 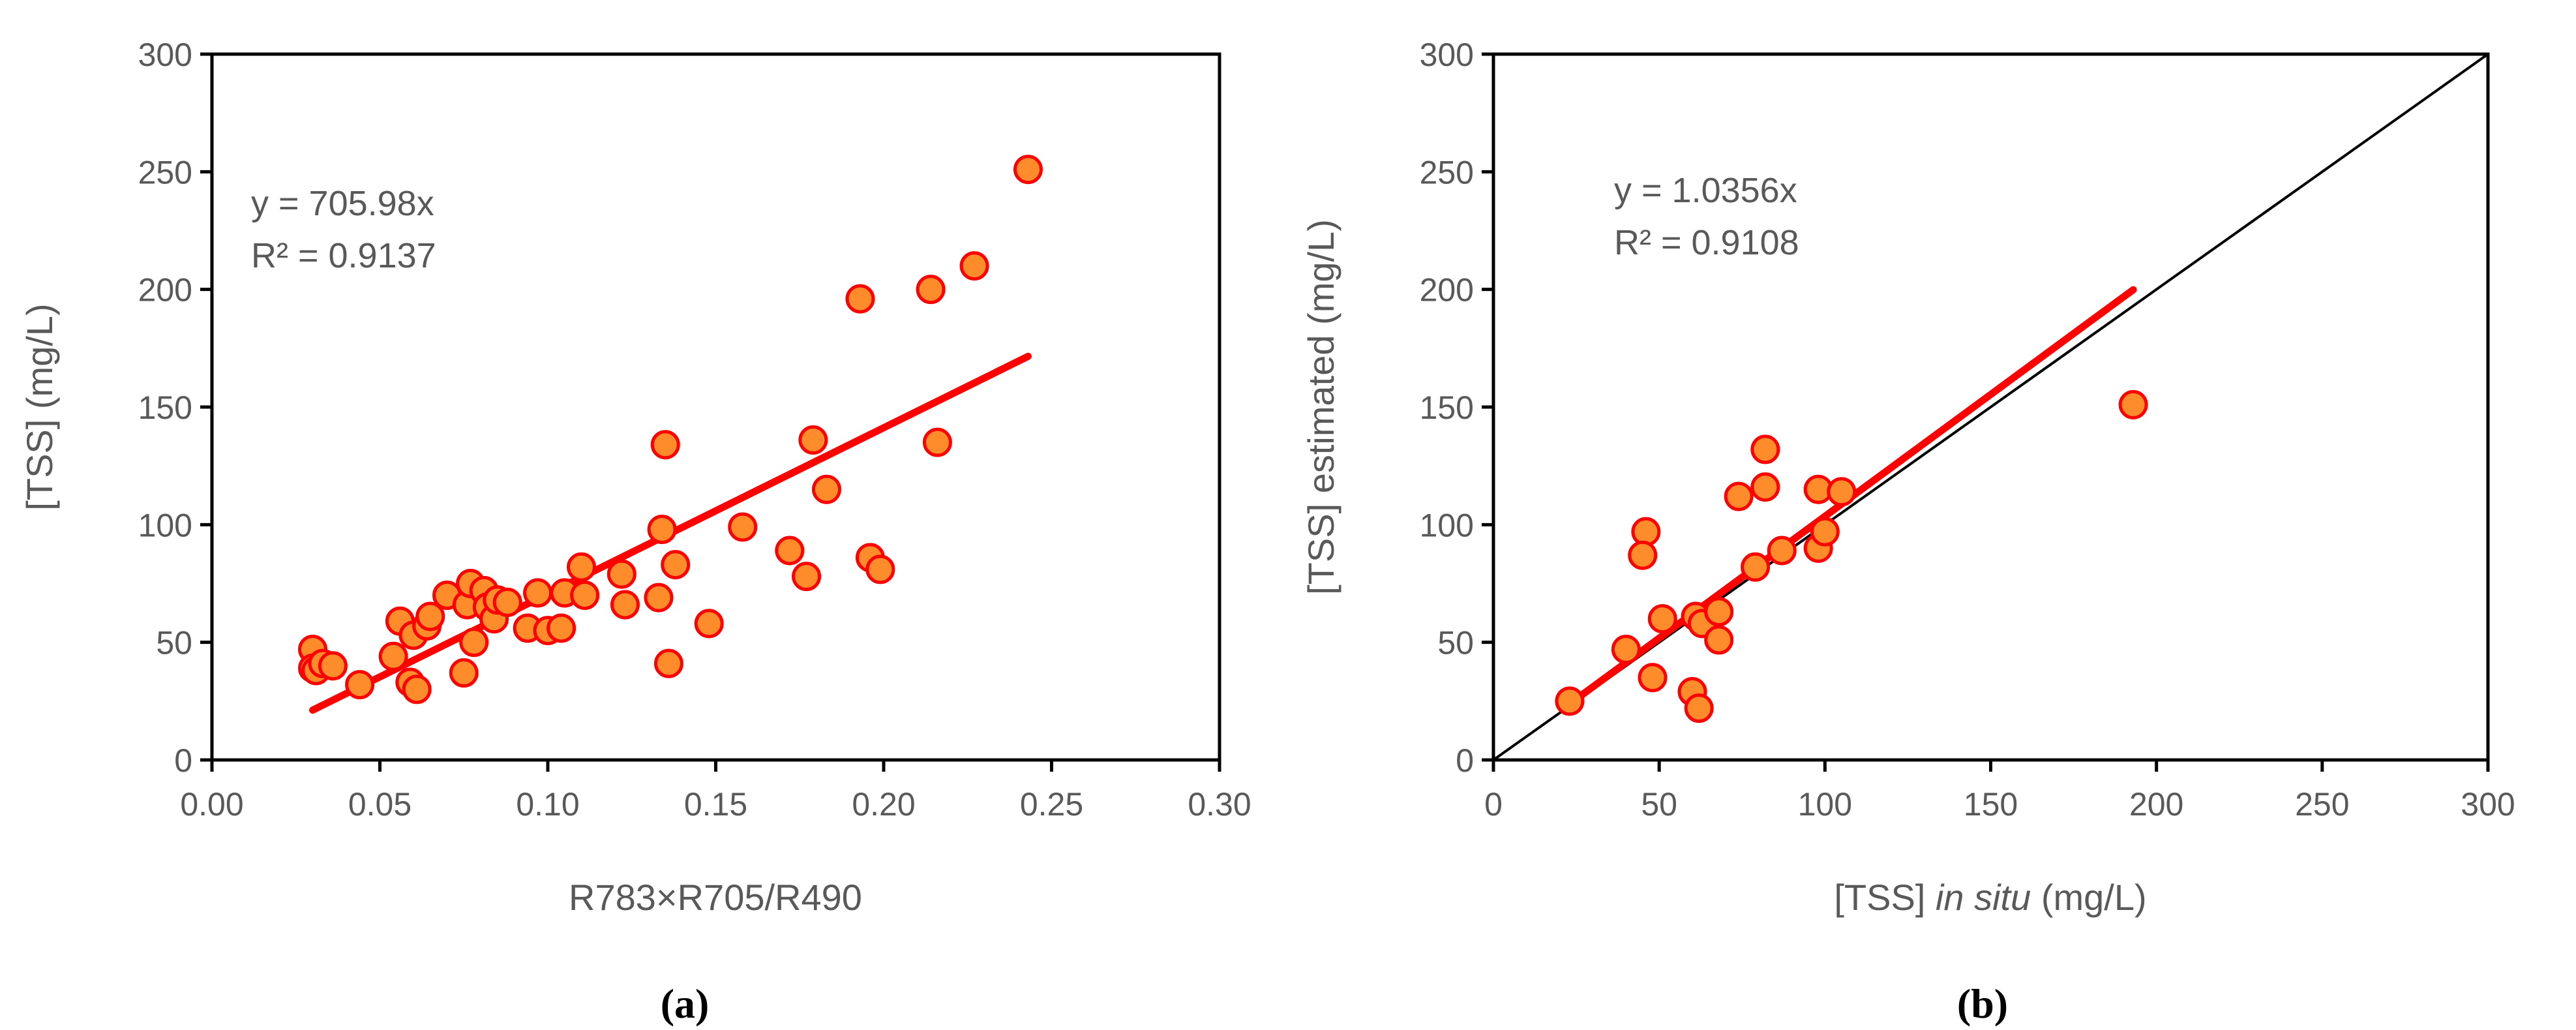 What do you see at coordinates (1465, 760) in the screenshot?
I see `panel-b-y-tick-label: 0` at bounding box center [1465, 760].